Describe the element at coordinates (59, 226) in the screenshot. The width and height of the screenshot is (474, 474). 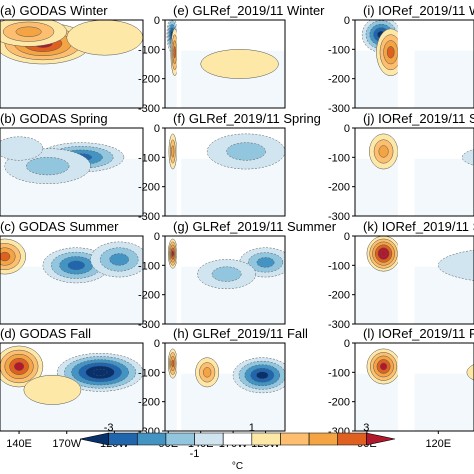
I see `panel-title: (c) GODAS Summer` at that location.